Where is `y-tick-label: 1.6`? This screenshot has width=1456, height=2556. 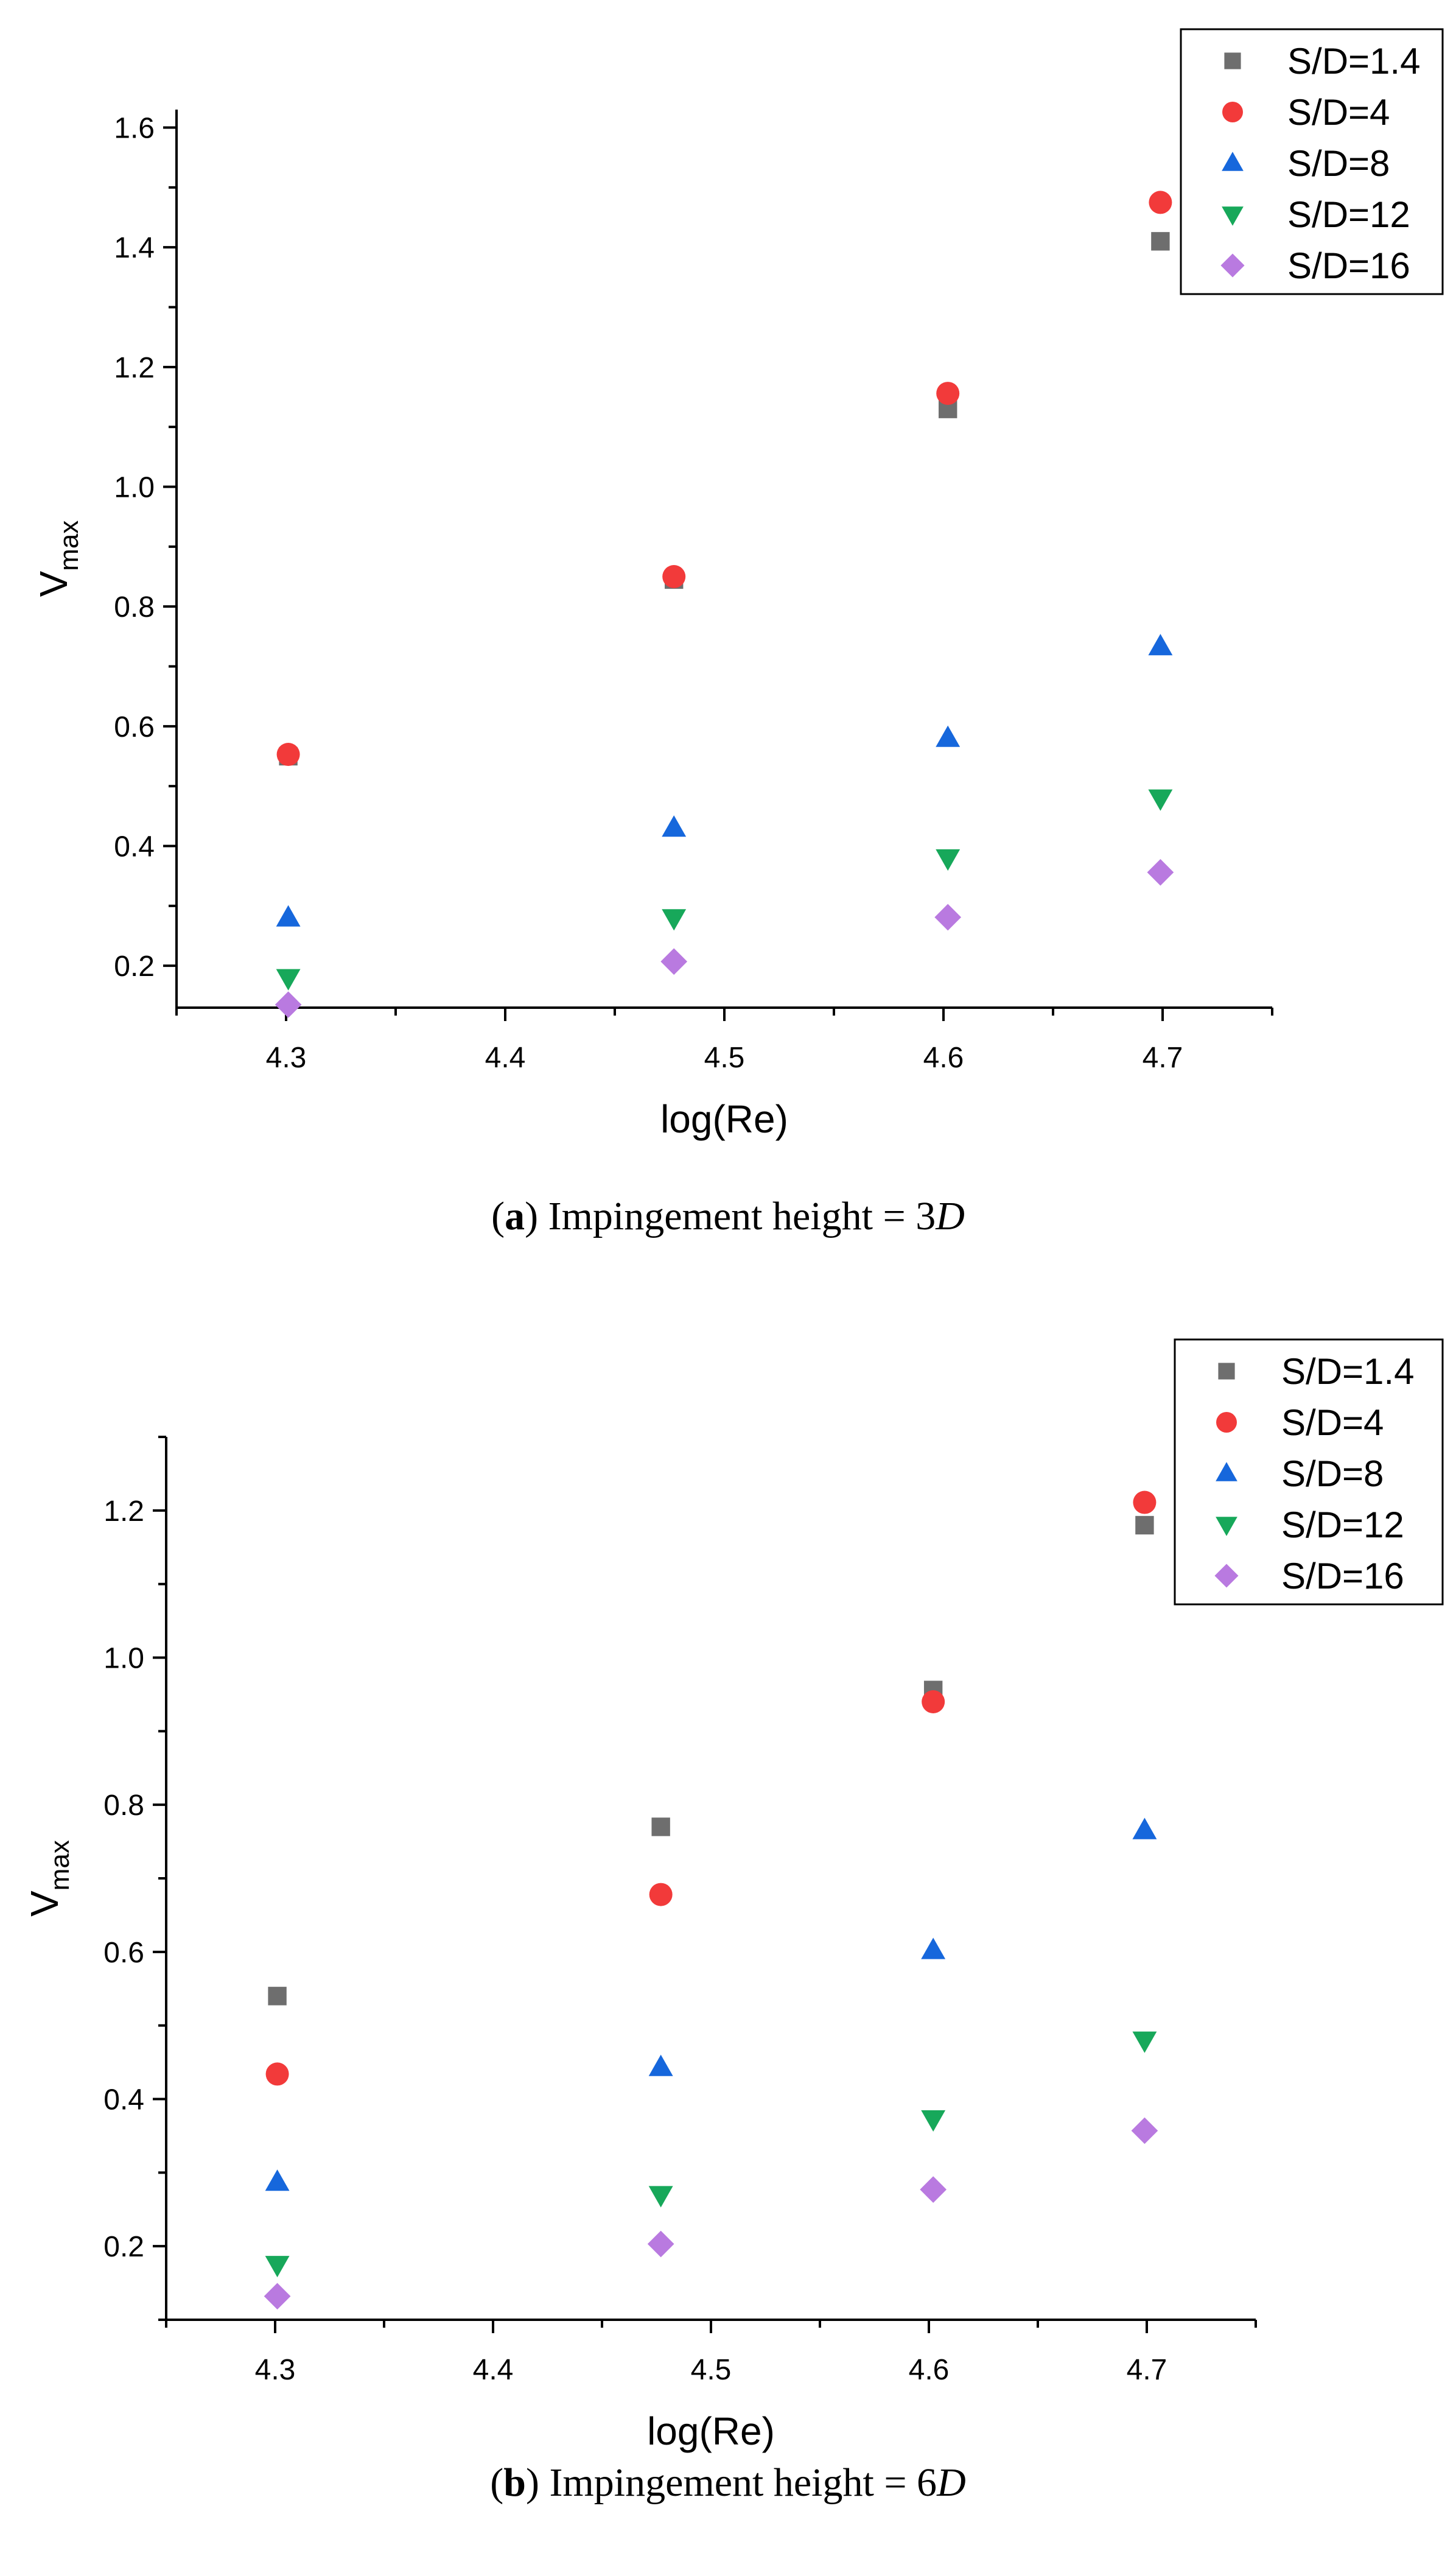 y-tick-label: 1.6 is located at coordinates (134, 129).